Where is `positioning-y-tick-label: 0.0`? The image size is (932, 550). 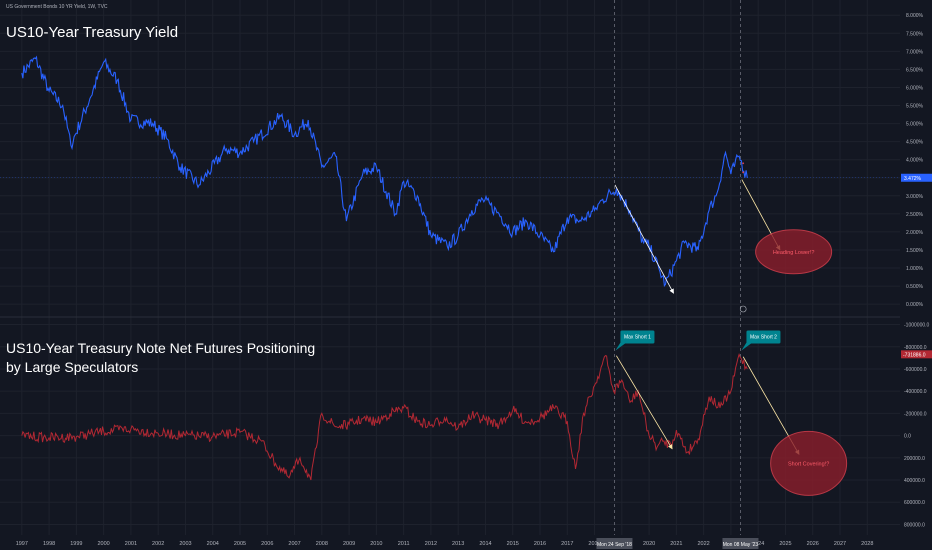 positioning-y-tick-label: 0.0 is located at coordinates (907, 437).